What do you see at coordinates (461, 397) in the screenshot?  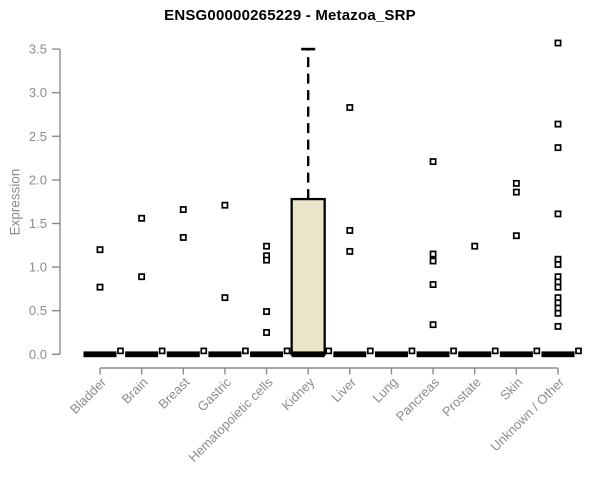 I see `category-label: Prostate` at bounding box center [461, 397].